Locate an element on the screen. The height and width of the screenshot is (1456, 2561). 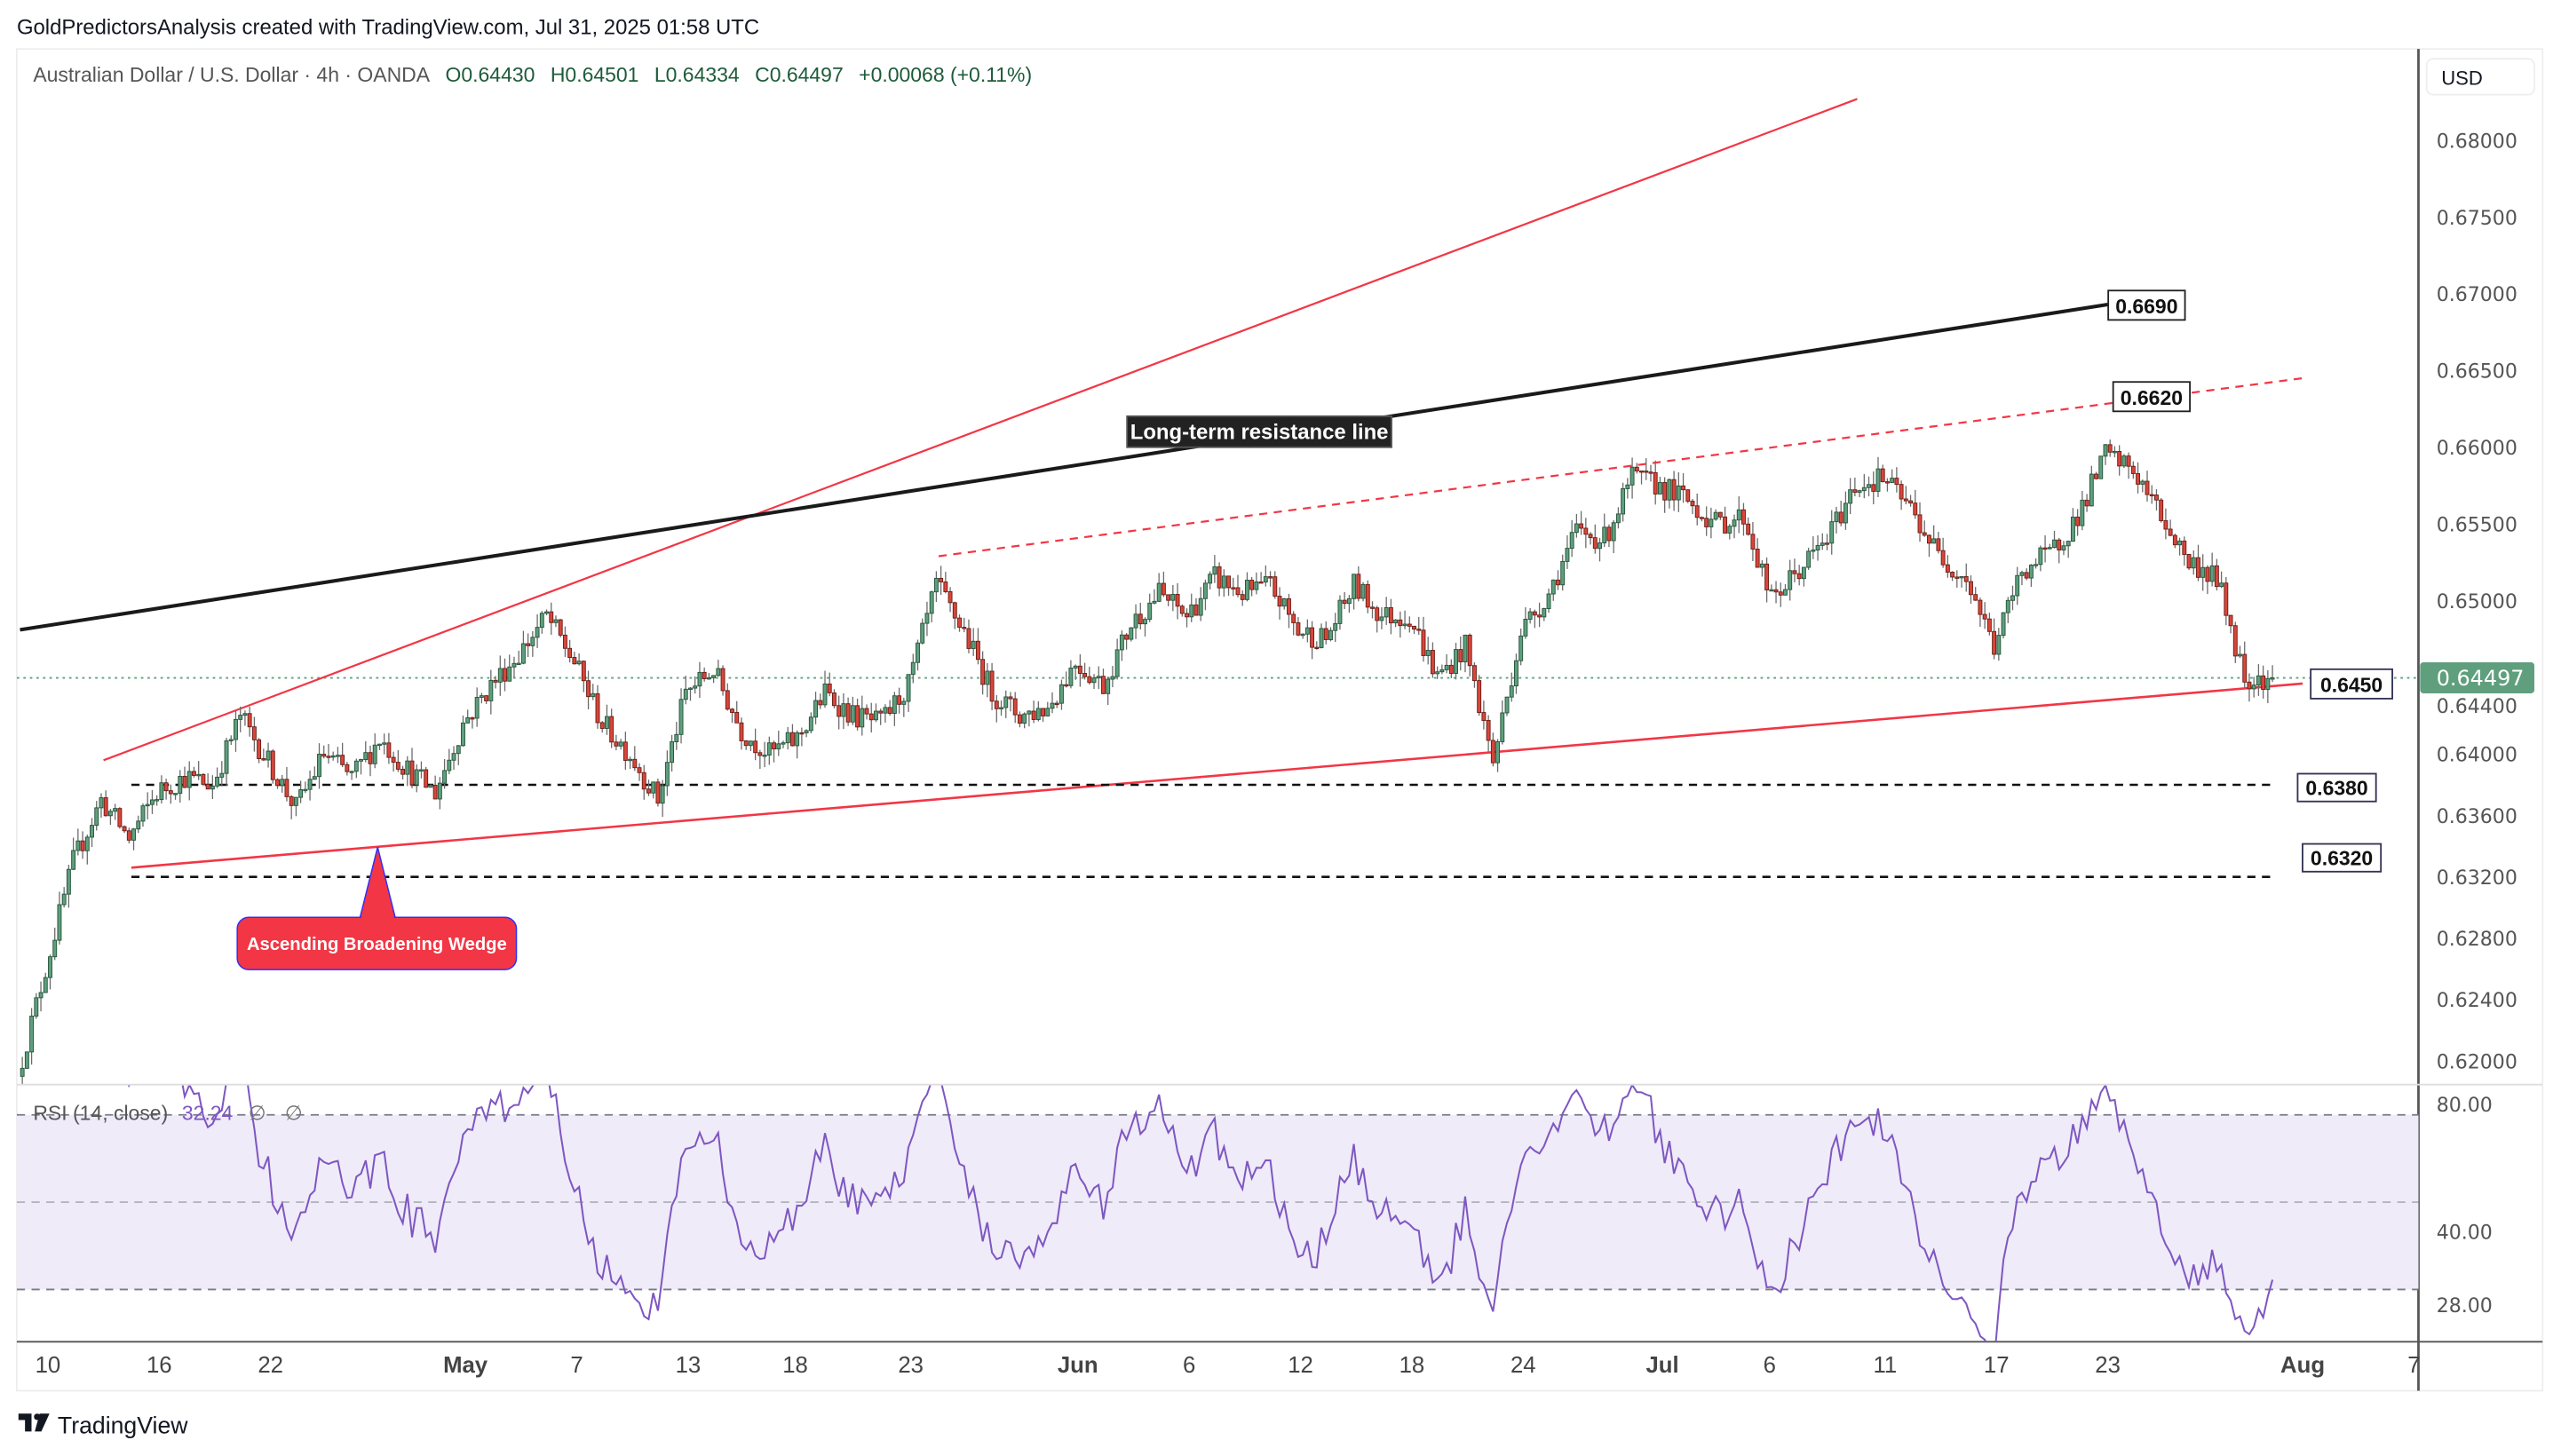
level-label-6620: 0.6620 is located at coordinates (2151, 397).